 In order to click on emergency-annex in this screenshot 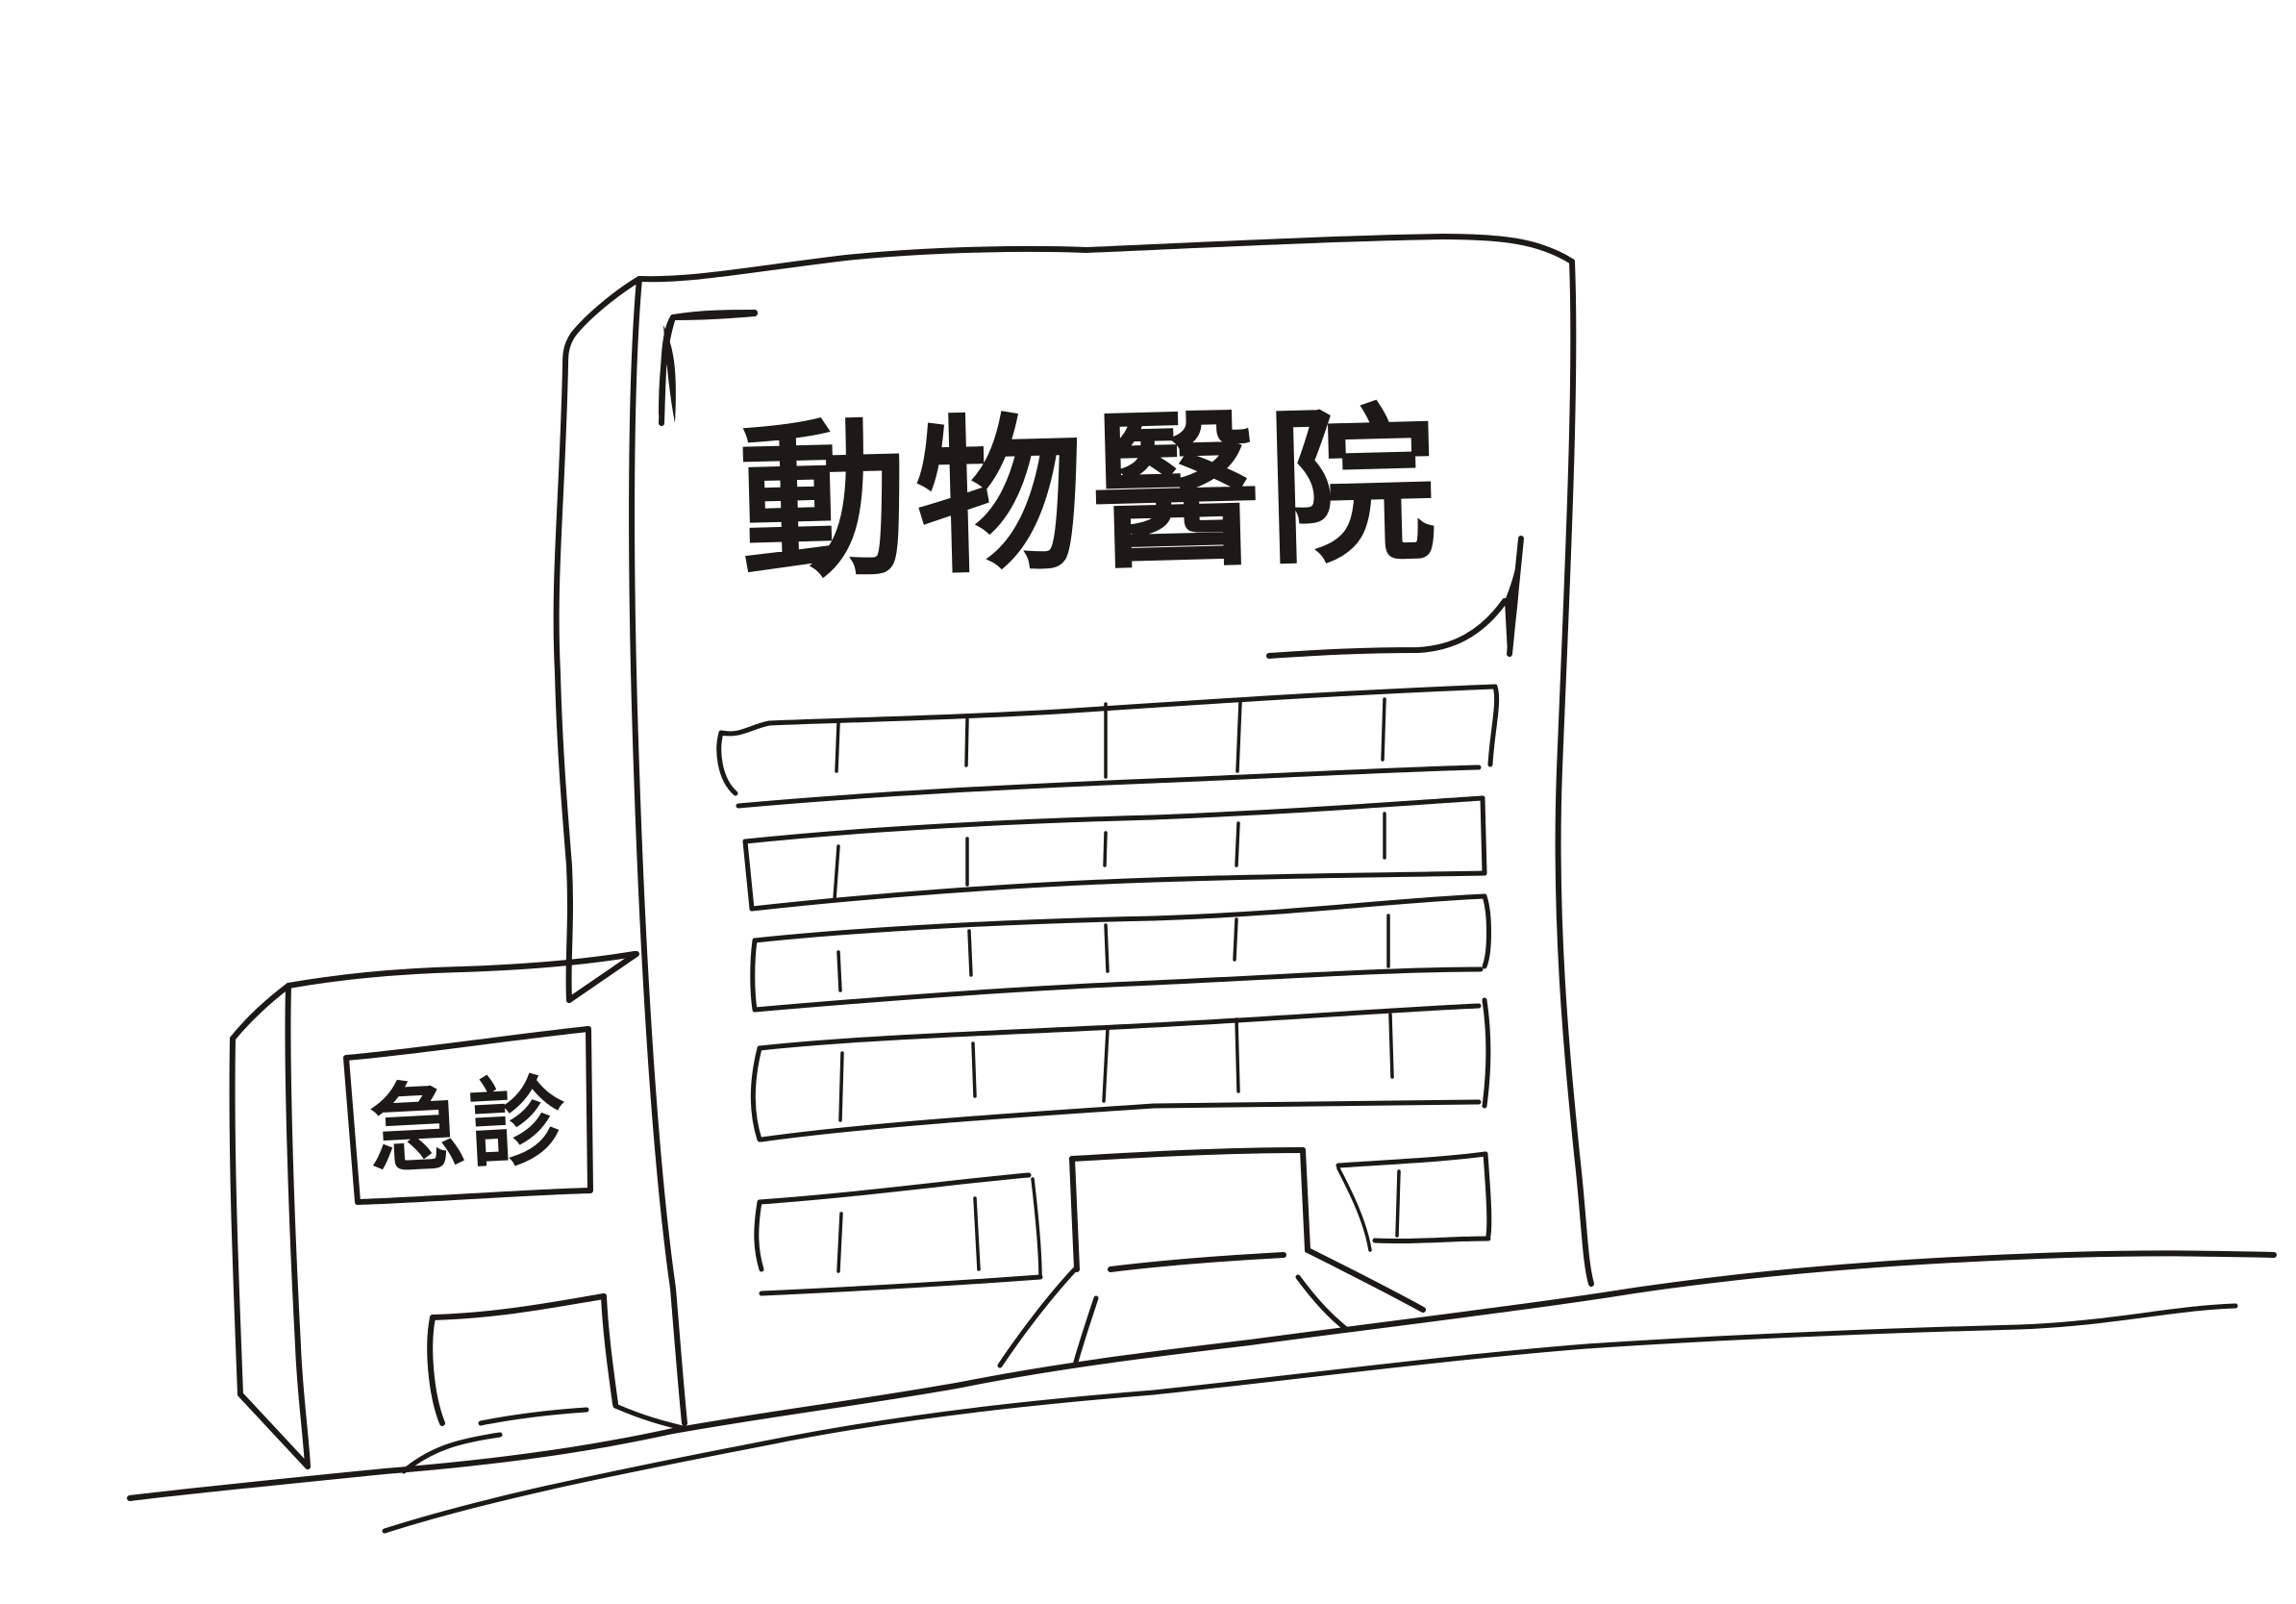, I will do `click(434, 1210)`.